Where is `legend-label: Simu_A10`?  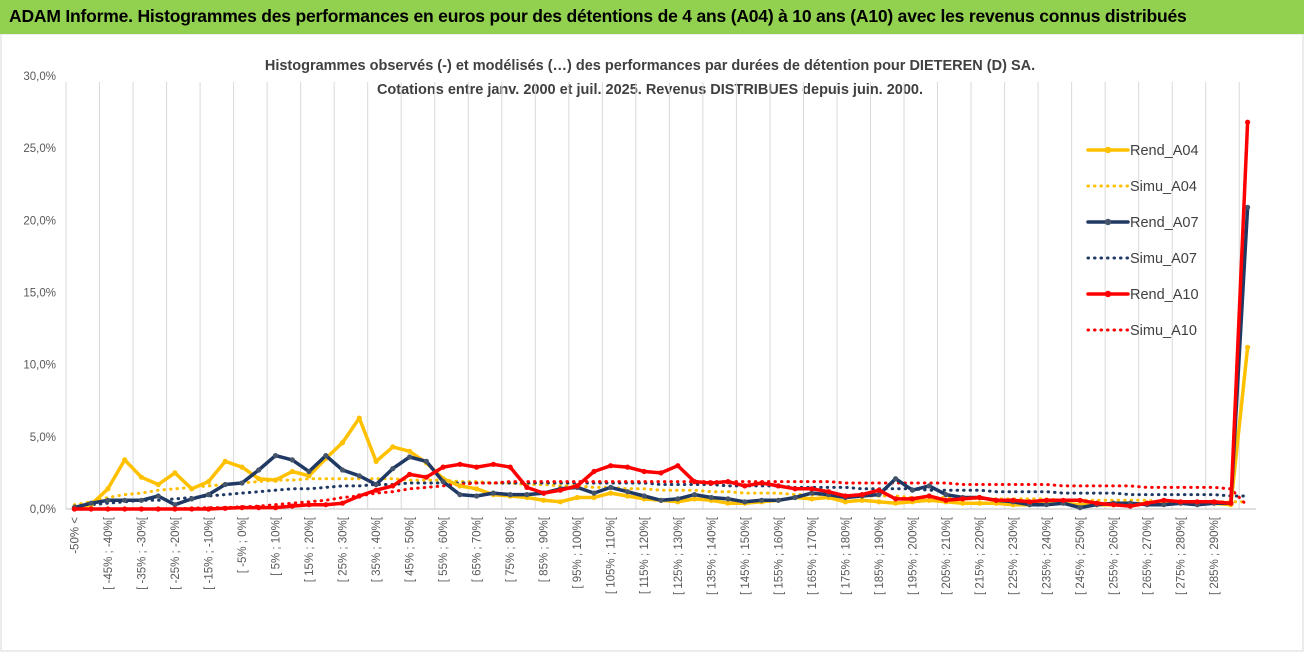
legend-label: Simu_A10 is located at coordinates (1163, 331).